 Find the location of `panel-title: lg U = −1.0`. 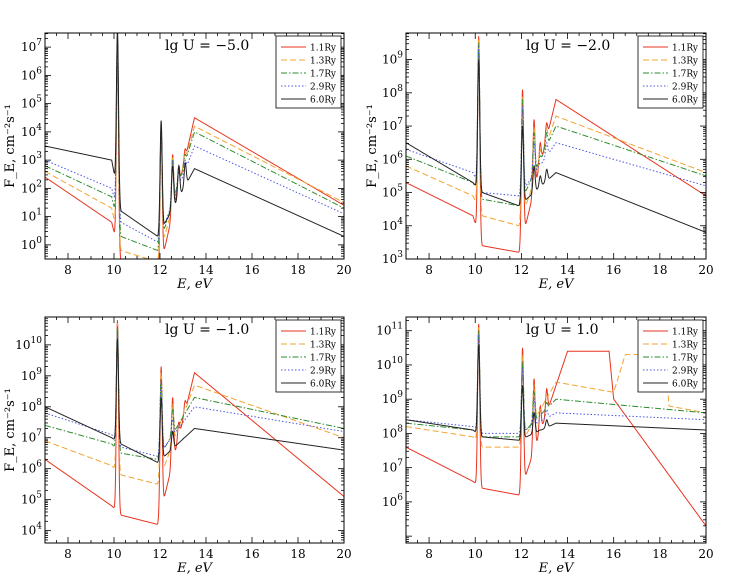

panel-title: lg U = −1.0 is located at coordinates (207, 330).